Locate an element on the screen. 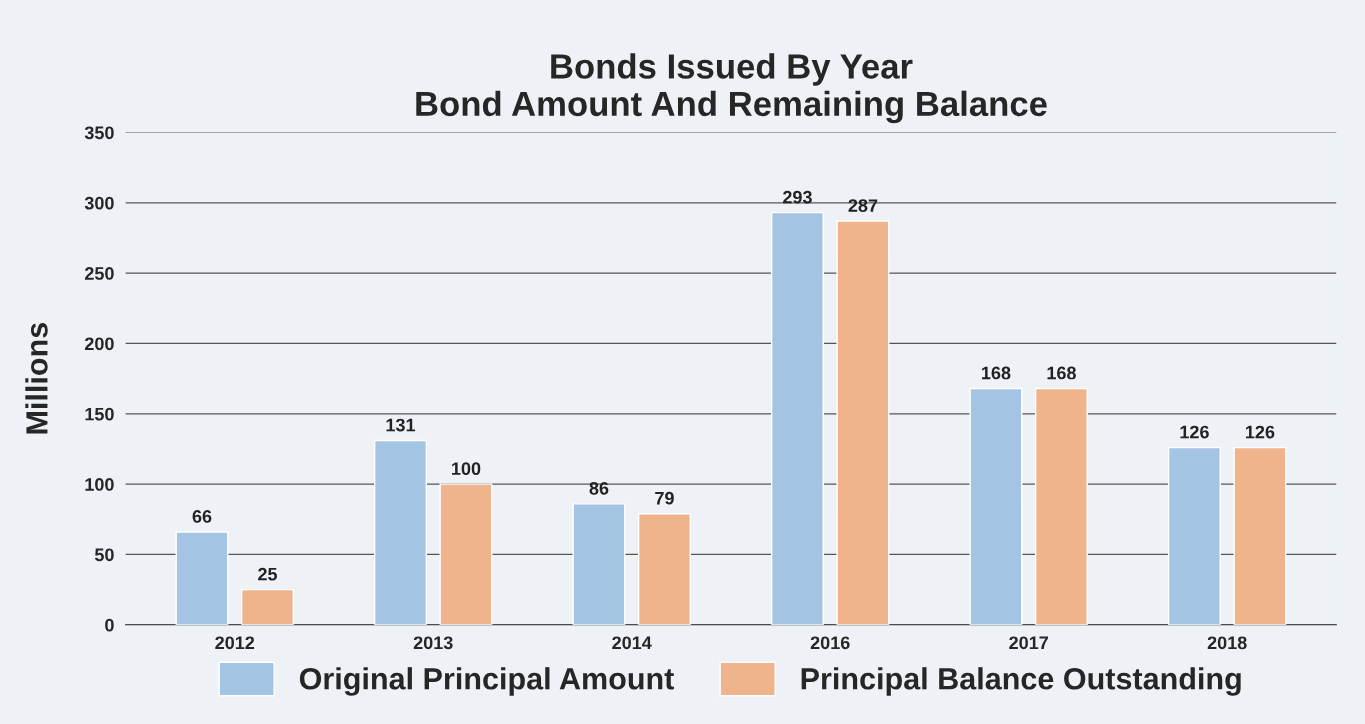  y-tick-label: 150 is located at coordinates (99, 414).